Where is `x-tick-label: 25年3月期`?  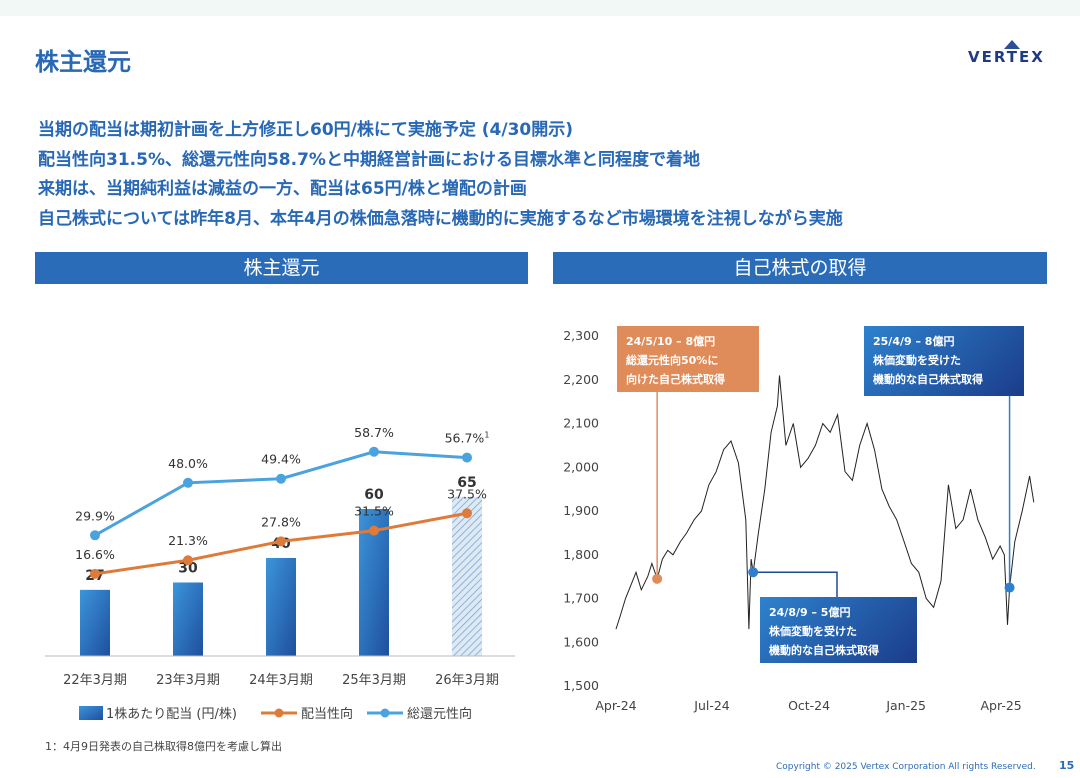
x-tick-label: 25年3月期 is located at coordinates (374, 680).